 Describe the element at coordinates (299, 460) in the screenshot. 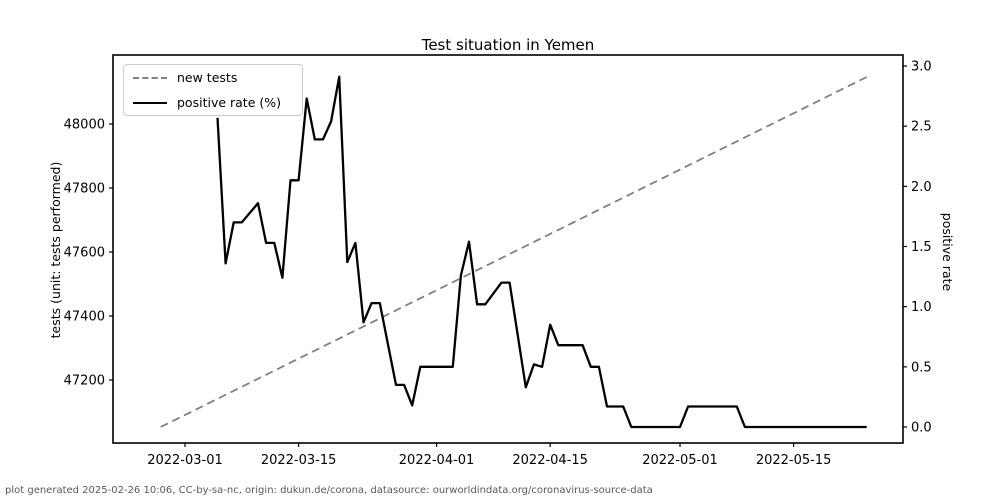

I see `x-tick-label: 2022-03-15` at that location.